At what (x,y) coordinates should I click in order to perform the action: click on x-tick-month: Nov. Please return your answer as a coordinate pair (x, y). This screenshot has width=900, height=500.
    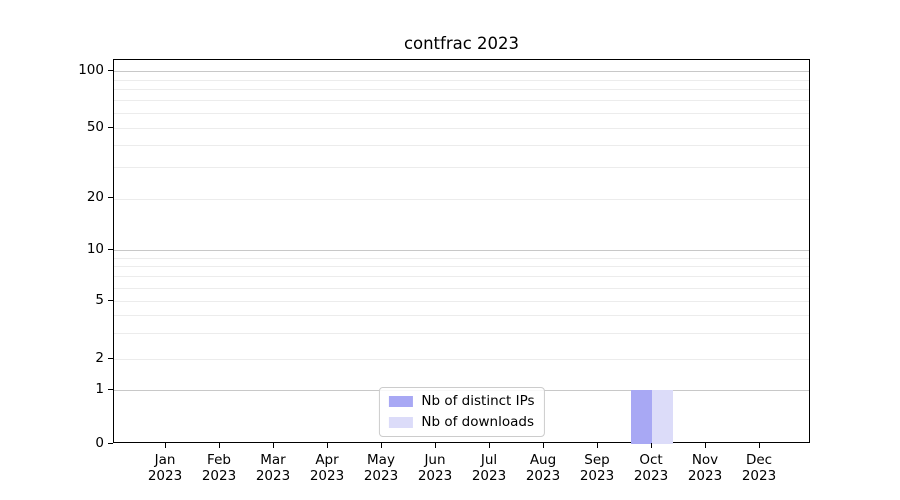
    Looking at the image, I should click on (705, 460).